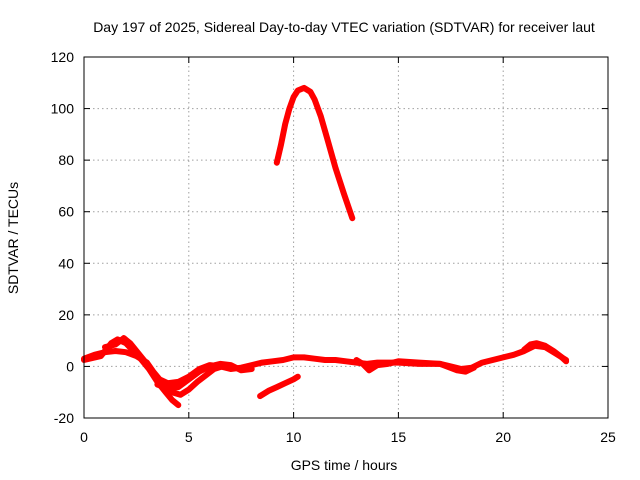 The height and width of the screenshot is (480, 640). Describe the element at coordinates (63, 109) in the screenshot. I see `y-tick-label-6: 100` at that location.